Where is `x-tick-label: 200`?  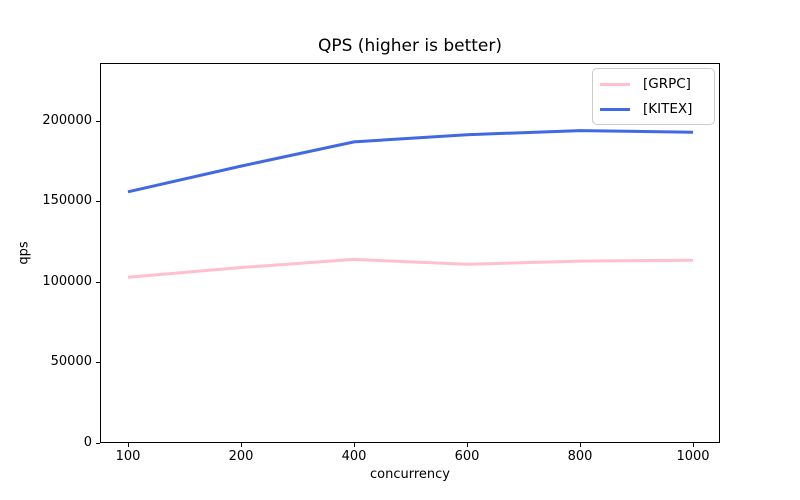 x-tick-label: 200 is located at coordinates (241, 456).